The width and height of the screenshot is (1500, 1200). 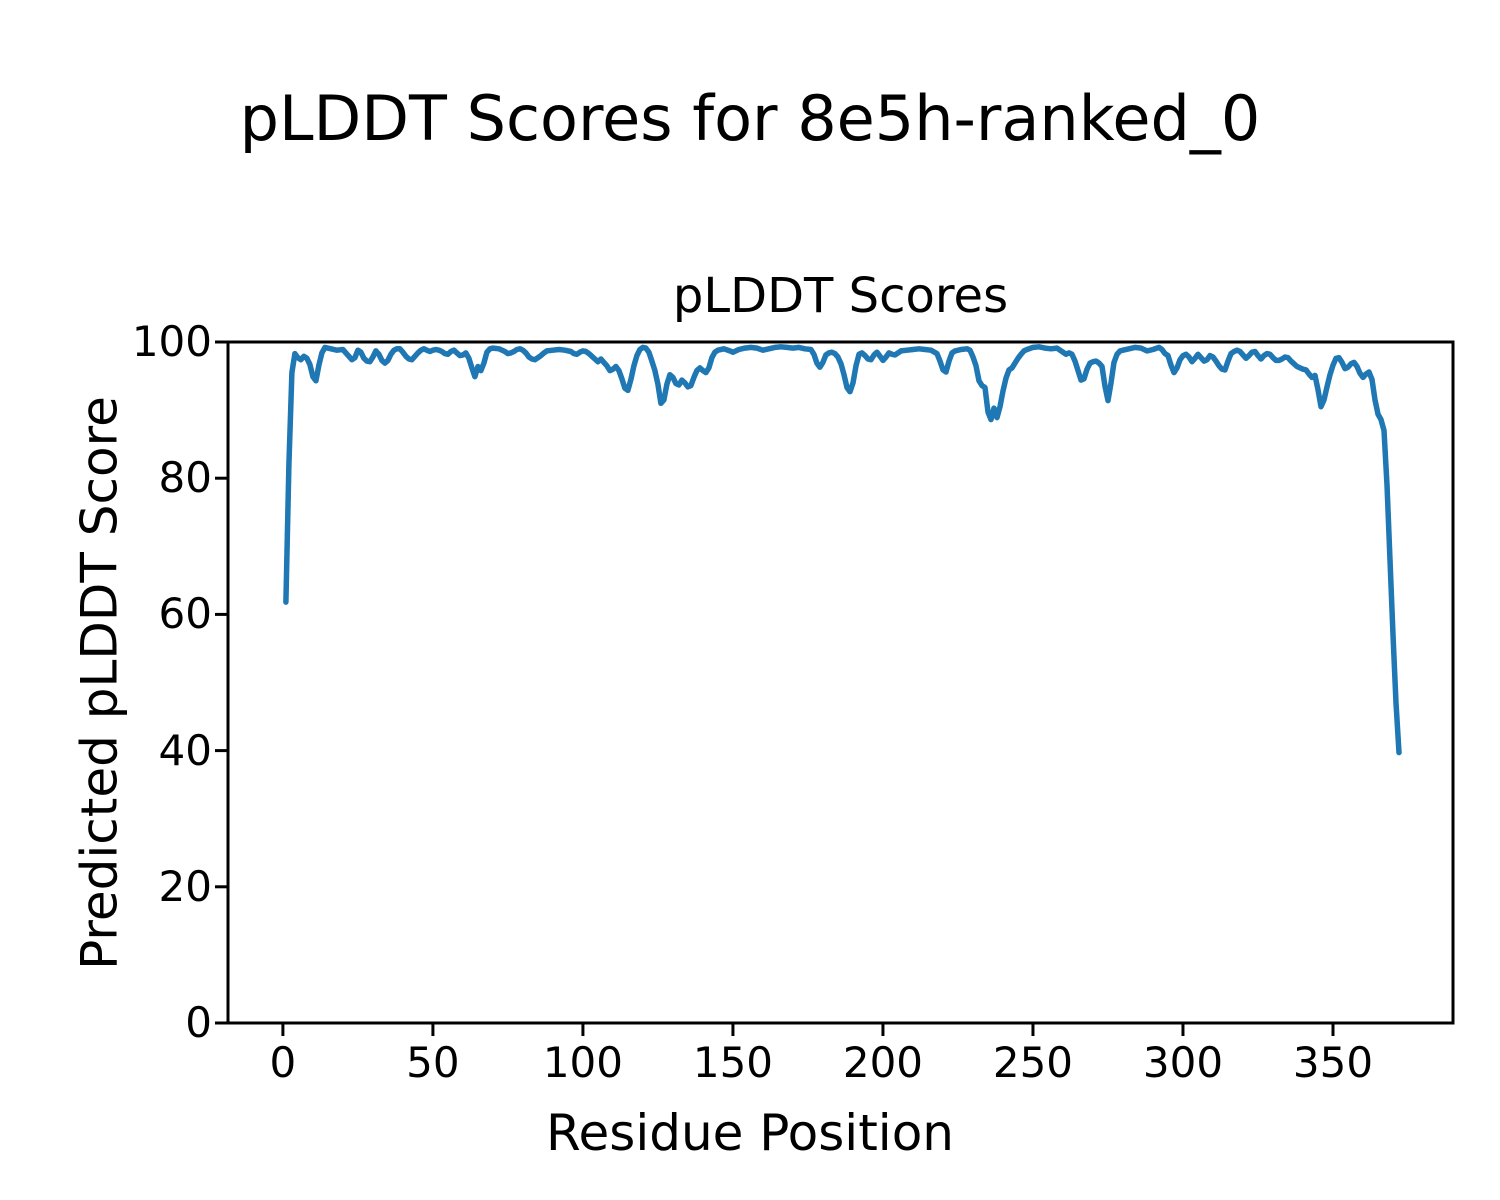 I want to click on y-tick-label: 40, so click(x=185, y=750).